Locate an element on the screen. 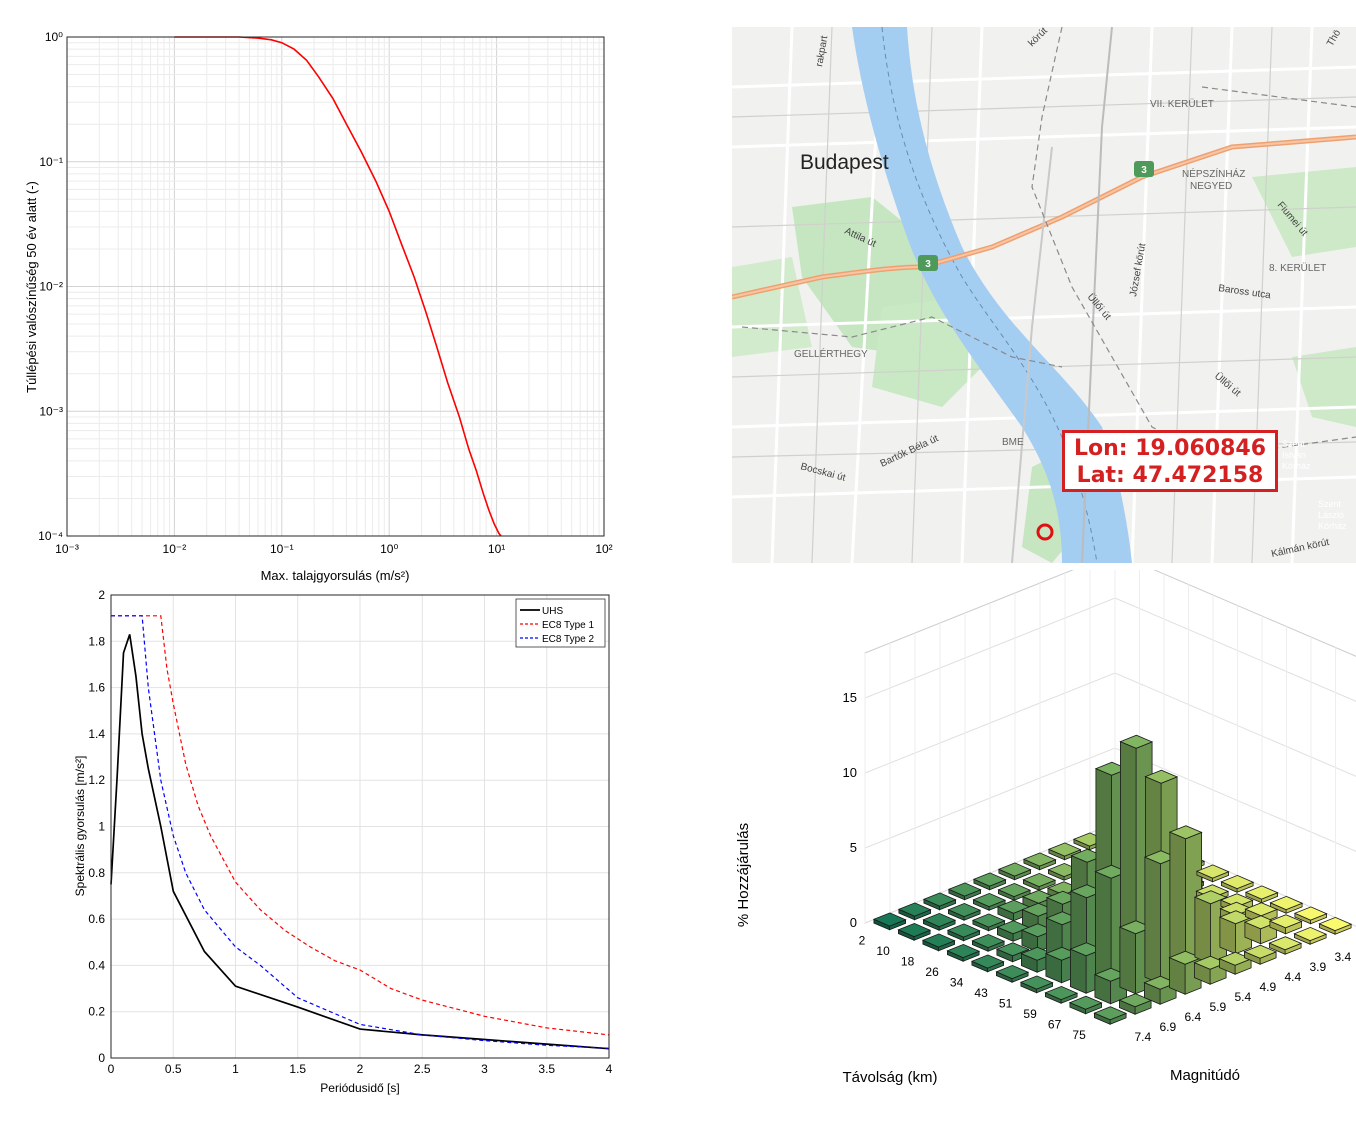 The image size is (1356, 1125). deagg-magnitude-tick: 5.4 is located at coordinates (1243, 997).